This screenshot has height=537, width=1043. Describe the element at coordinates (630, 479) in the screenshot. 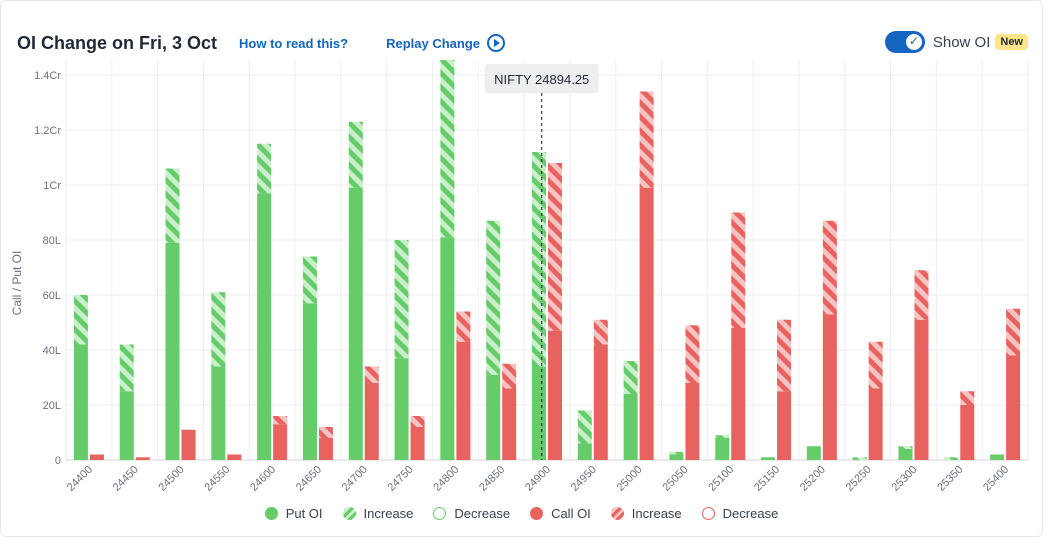

I see `x-tick-label: 25000` at that location.